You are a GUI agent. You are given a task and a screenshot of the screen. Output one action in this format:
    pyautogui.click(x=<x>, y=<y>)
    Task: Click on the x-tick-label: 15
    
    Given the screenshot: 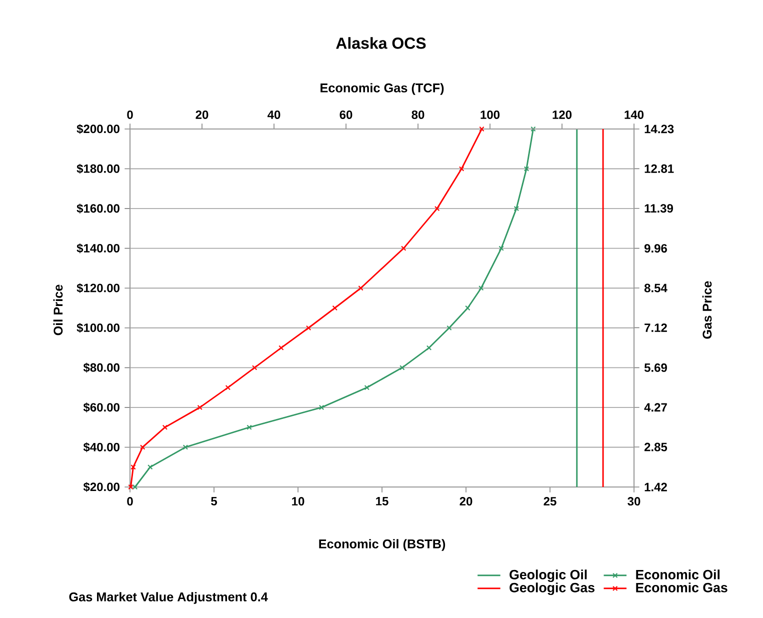 What is the action you would take?
    pyautogui.click(x=382, y=501)
    